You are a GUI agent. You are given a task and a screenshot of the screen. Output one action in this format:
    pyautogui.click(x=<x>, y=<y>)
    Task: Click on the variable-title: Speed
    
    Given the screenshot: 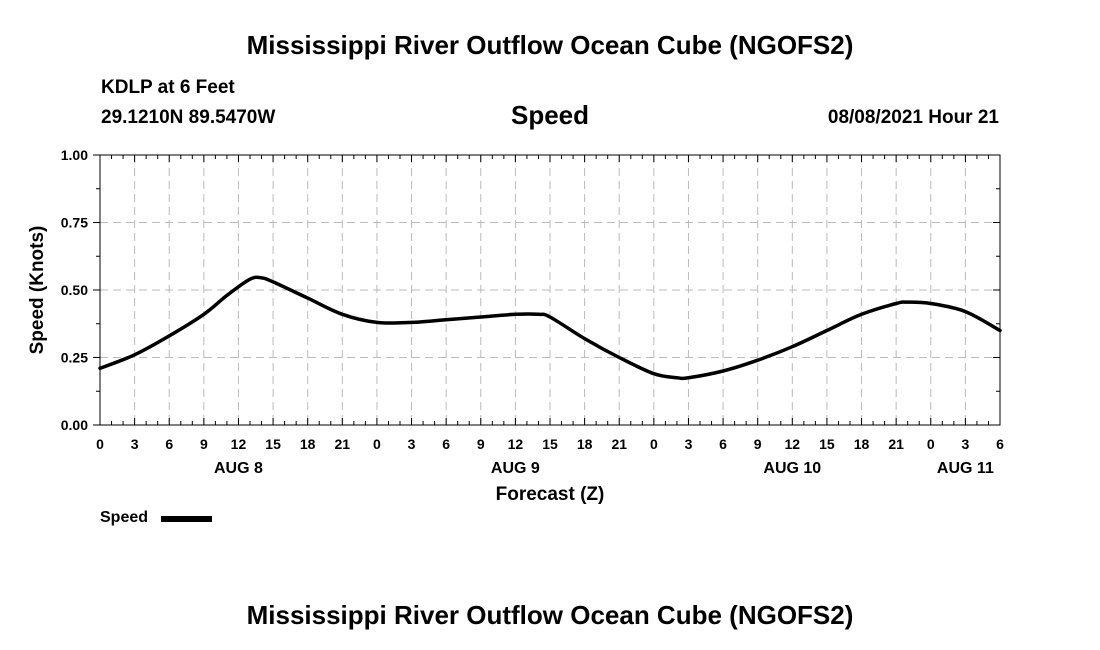 What is the action you would take?
    pyautogui.click(x=550, y=115)
    